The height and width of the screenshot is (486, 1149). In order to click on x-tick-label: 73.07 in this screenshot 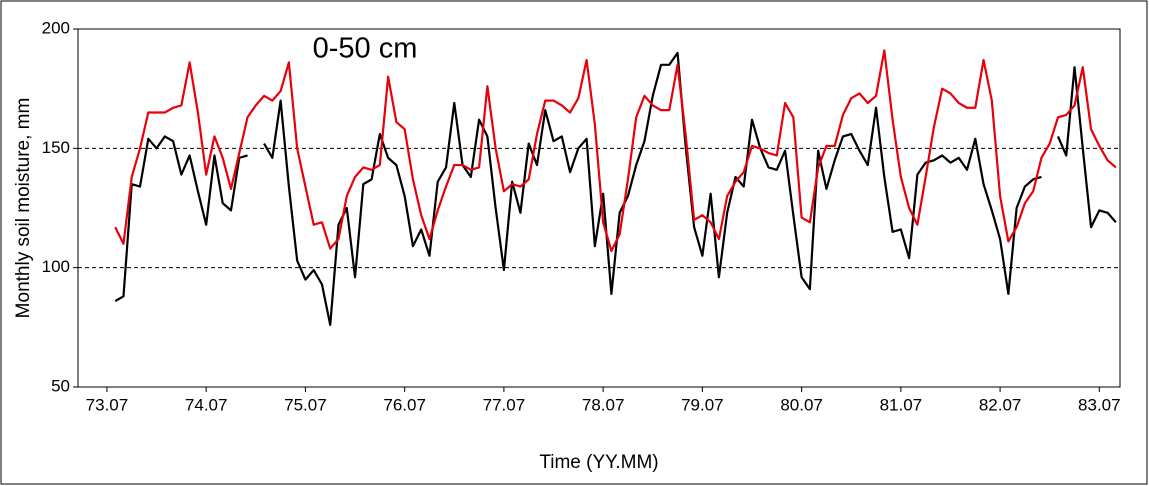, I will do `click(107, 404)`.